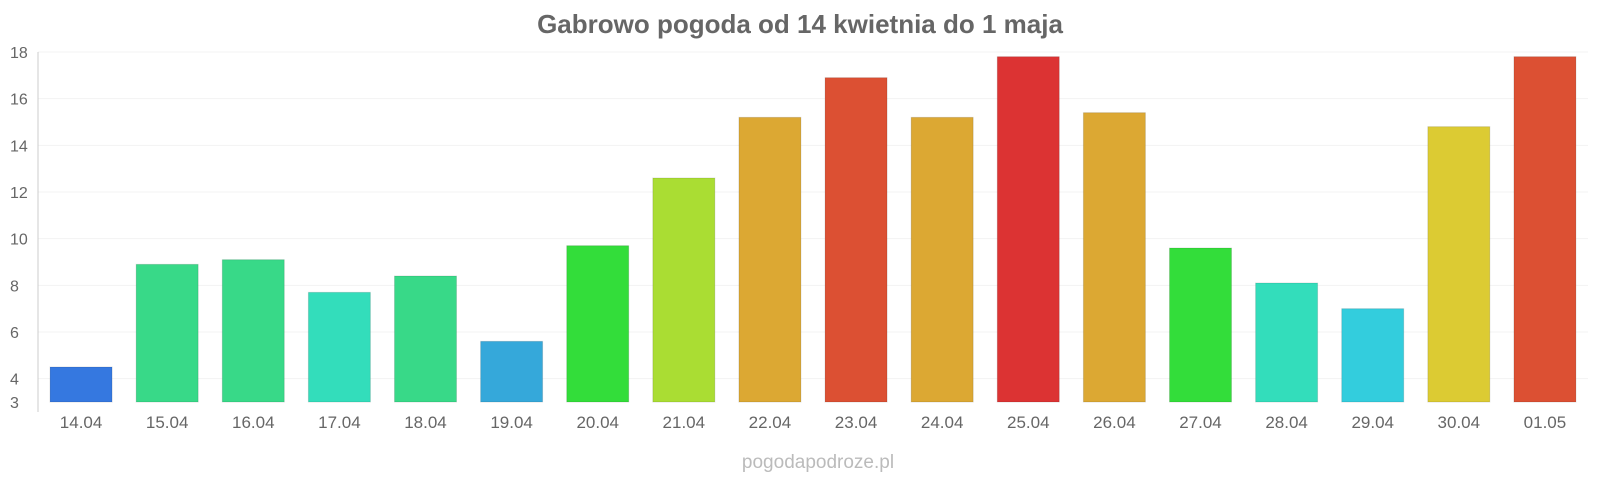 The height and width of the screenshot is (480, 1600). What do you see at coordinates (1200, 422) in the screenshot?
I see `x-tick-label: 27.04` at bounding box center [1200, 422].